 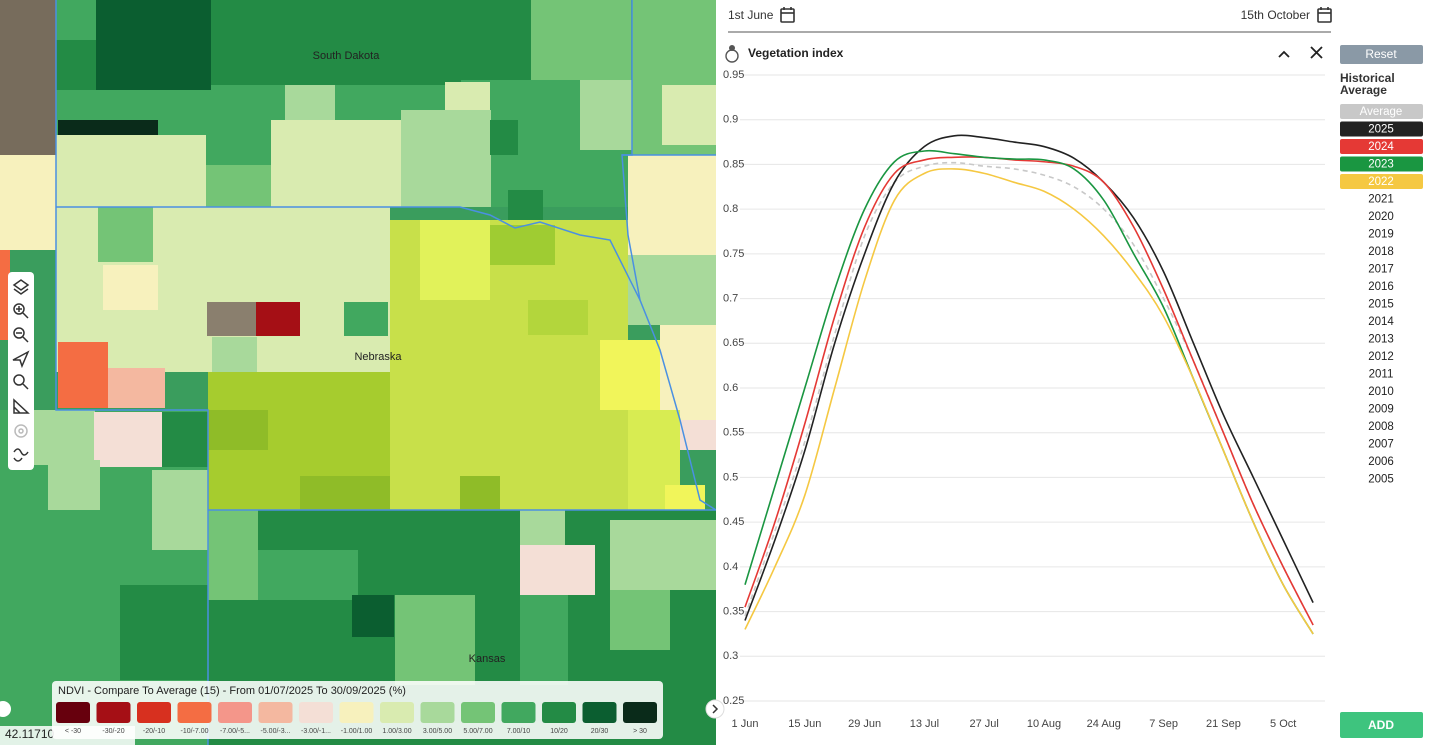 What do you see at coordinates (733, 164) in the screenshot?
I see `y-tick-label: 0.85` at bounding box center [733, 164].